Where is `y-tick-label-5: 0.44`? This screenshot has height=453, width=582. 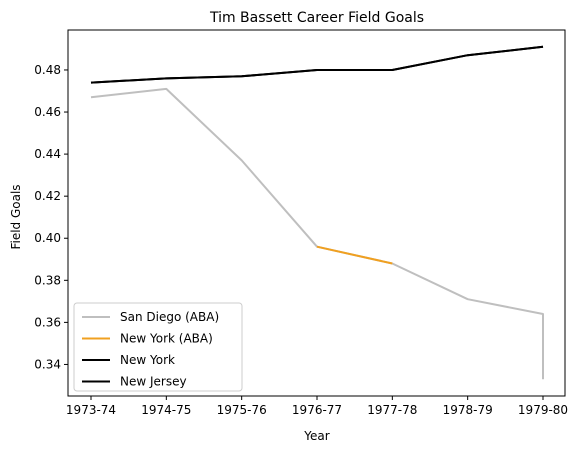 y-tick-label-5: 0.44 is located at coordinates (47, 154).